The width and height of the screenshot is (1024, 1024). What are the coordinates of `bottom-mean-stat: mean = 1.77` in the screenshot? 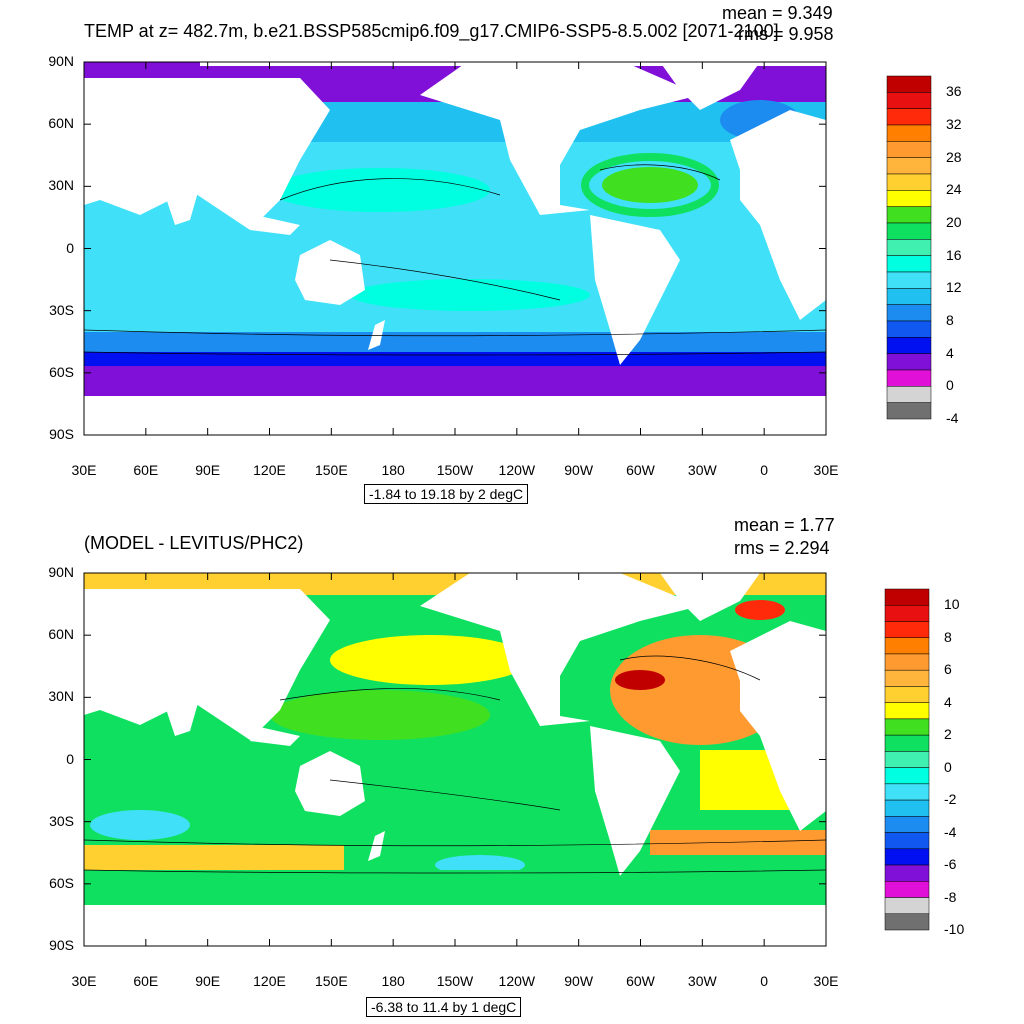 It's located at (784, 525).